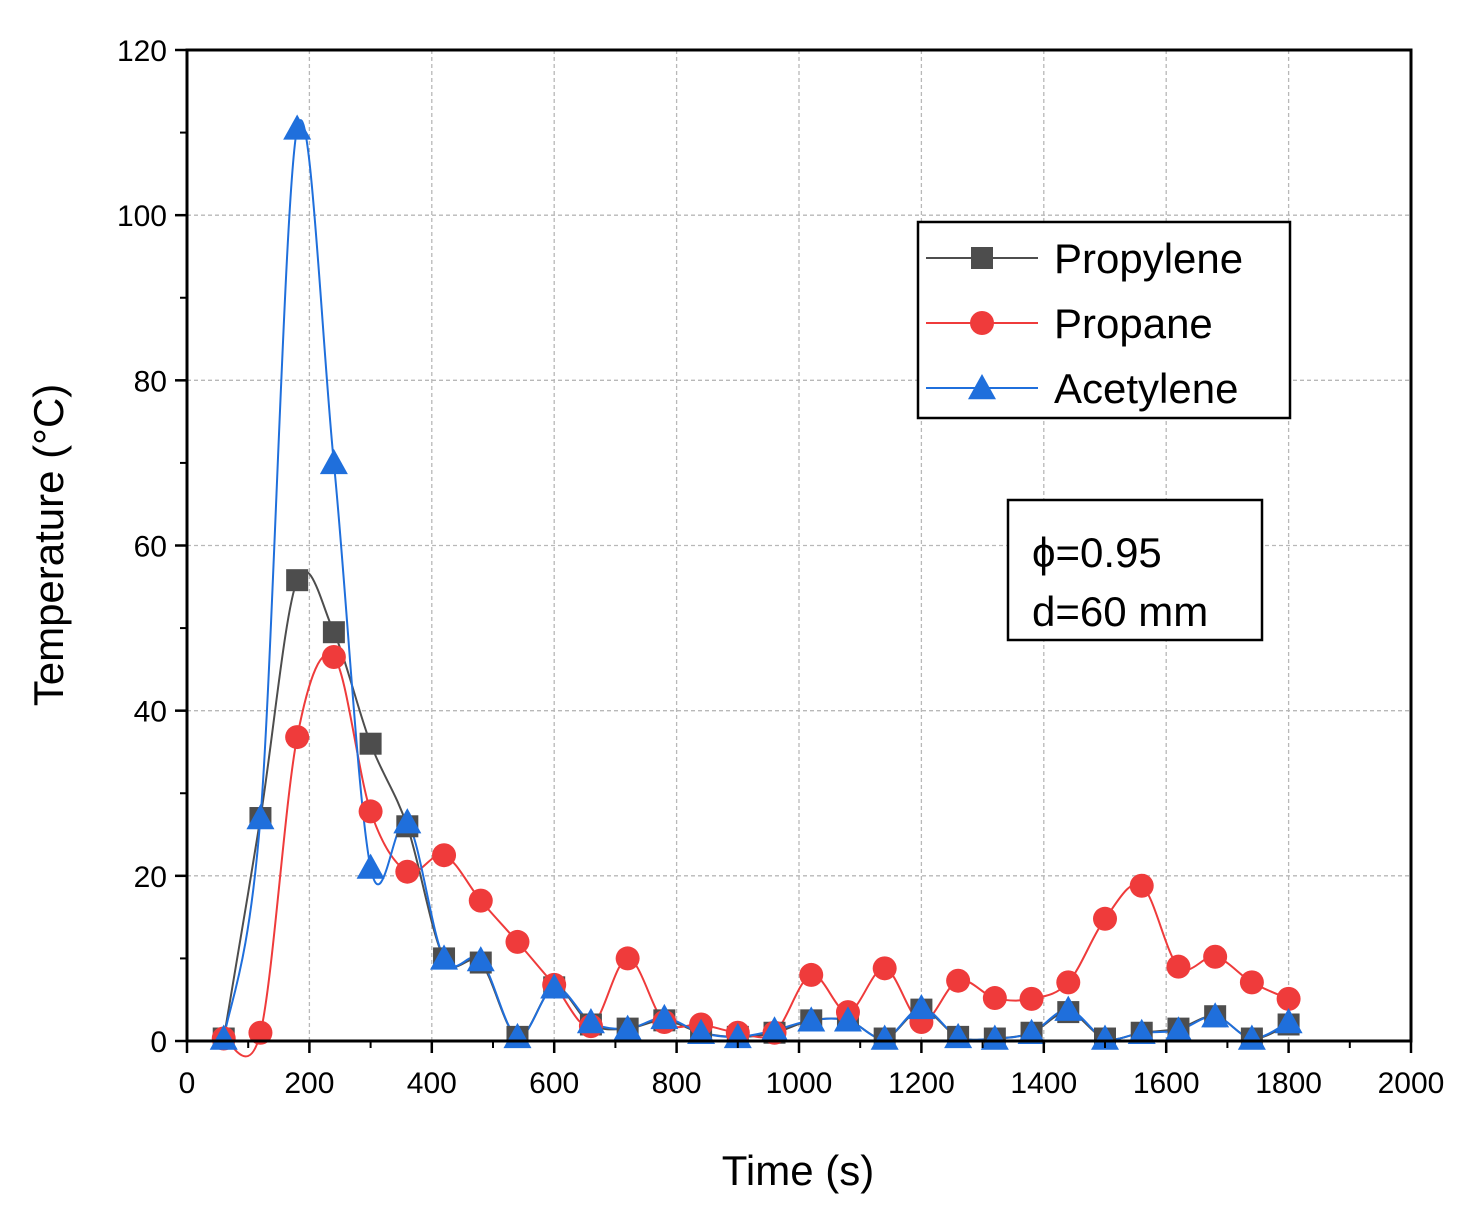 The height and width of the screenshot is (1217, 1482). Describe the element at coordinates (150, 381) in the screenshot. I see `y-tick-label: 80` at that location.